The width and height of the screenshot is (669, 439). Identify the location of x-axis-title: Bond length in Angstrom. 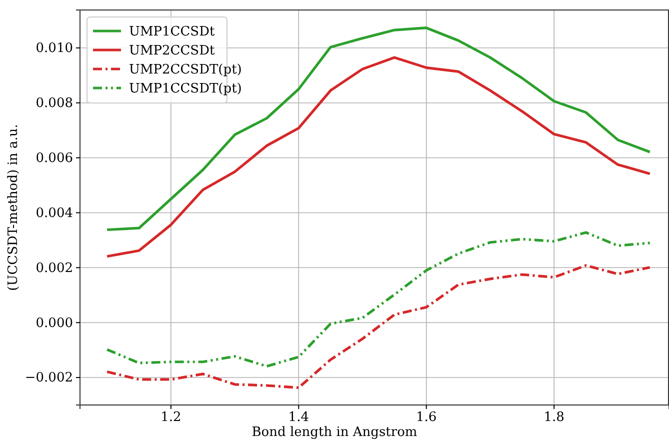
(335, 432).